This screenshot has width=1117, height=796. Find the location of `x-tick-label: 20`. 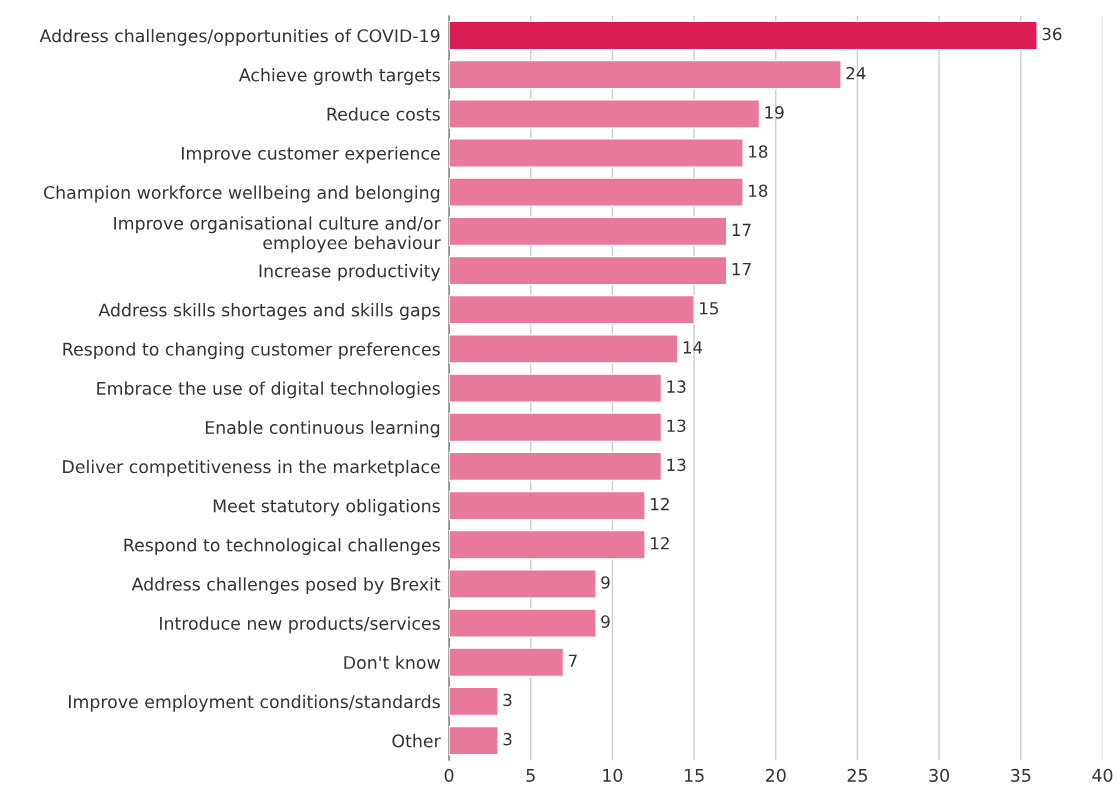

x-tick-label: 20 is located at coordinates (775, 775).